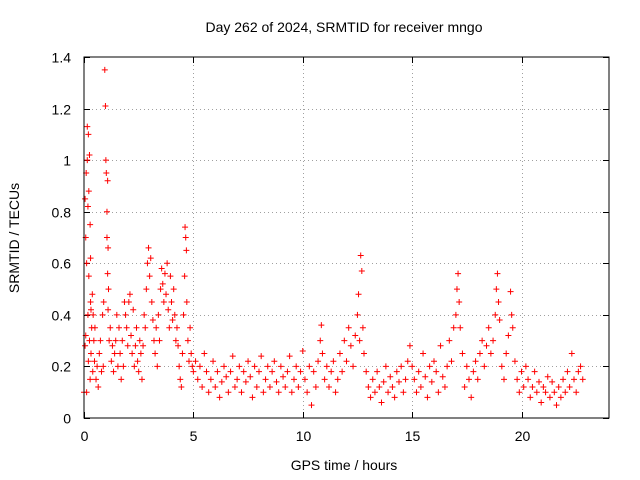  Describe the element at coordinates (62, 264) in the screenshot. I see `y-tick-label: 0.6` at that location.